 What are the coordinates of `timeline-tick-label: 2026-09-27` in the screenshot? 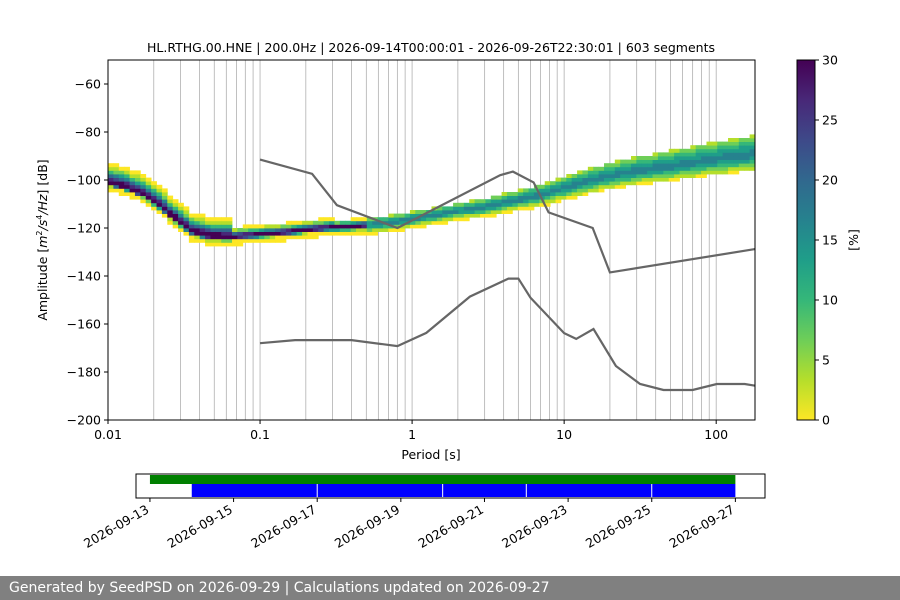 It's located at (701, 526).